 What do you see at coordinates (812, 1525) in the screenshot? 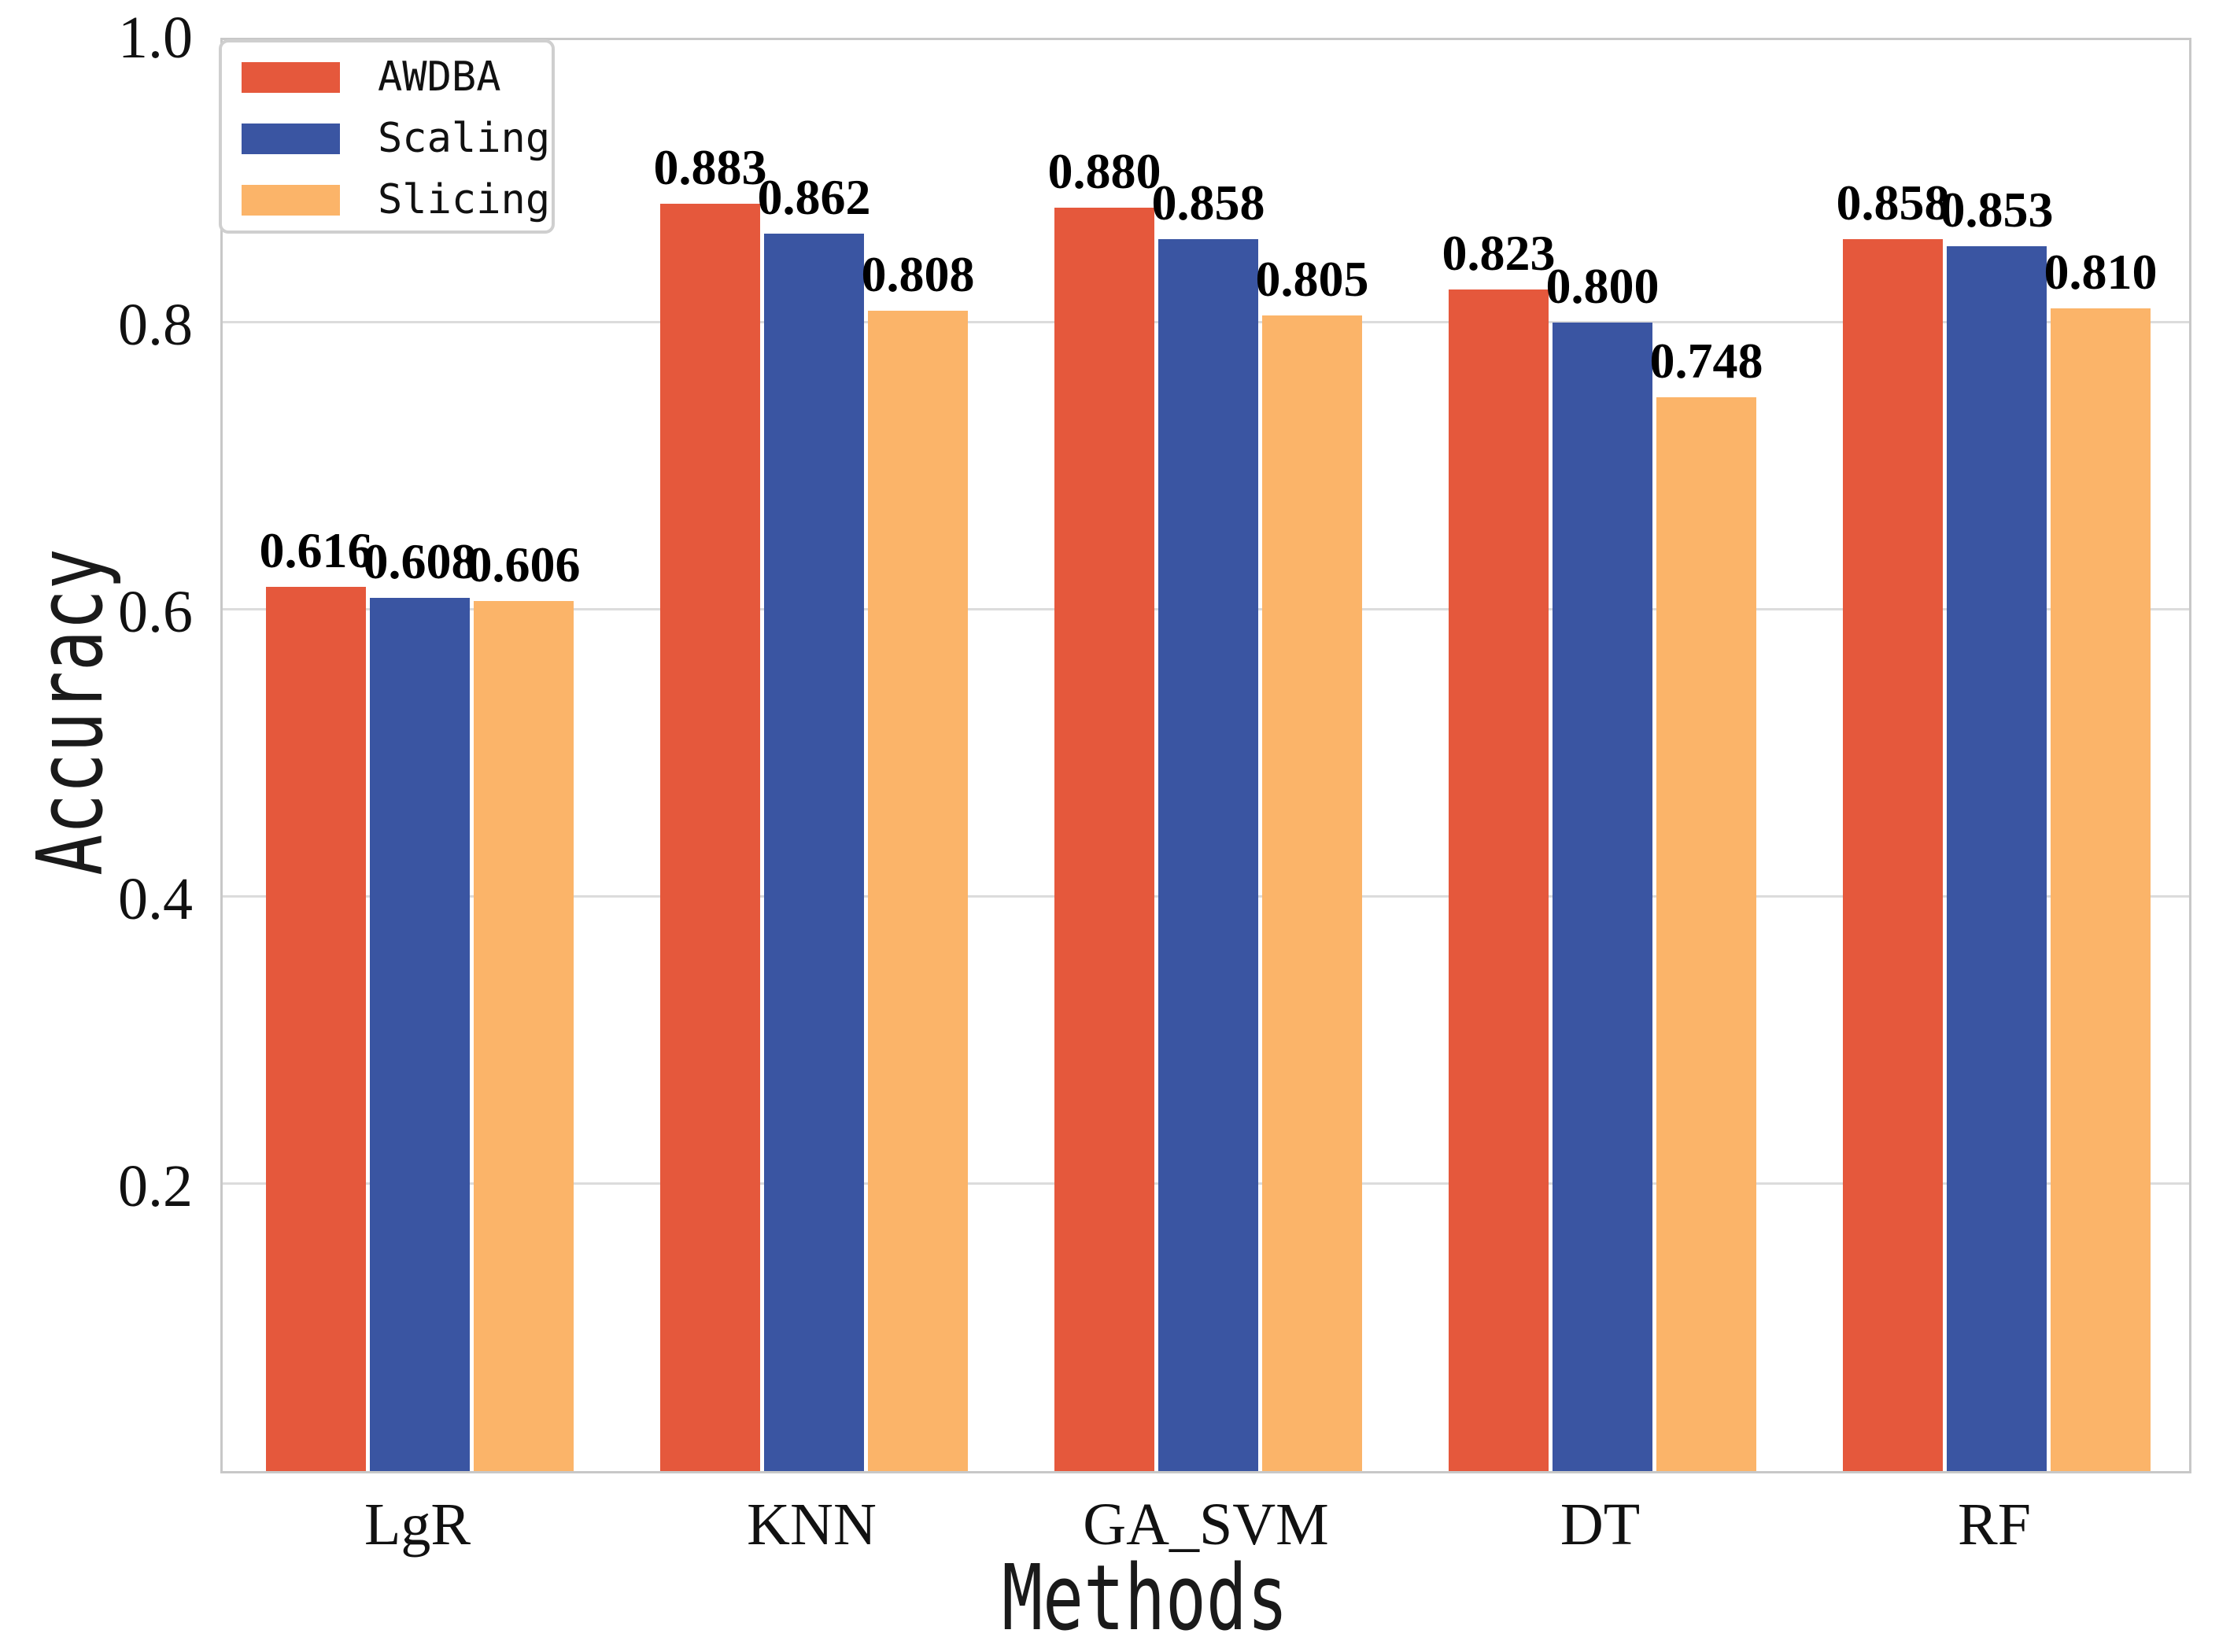
I see `x-tick-label-knn: KNN` at bounding box center [812, 1525].